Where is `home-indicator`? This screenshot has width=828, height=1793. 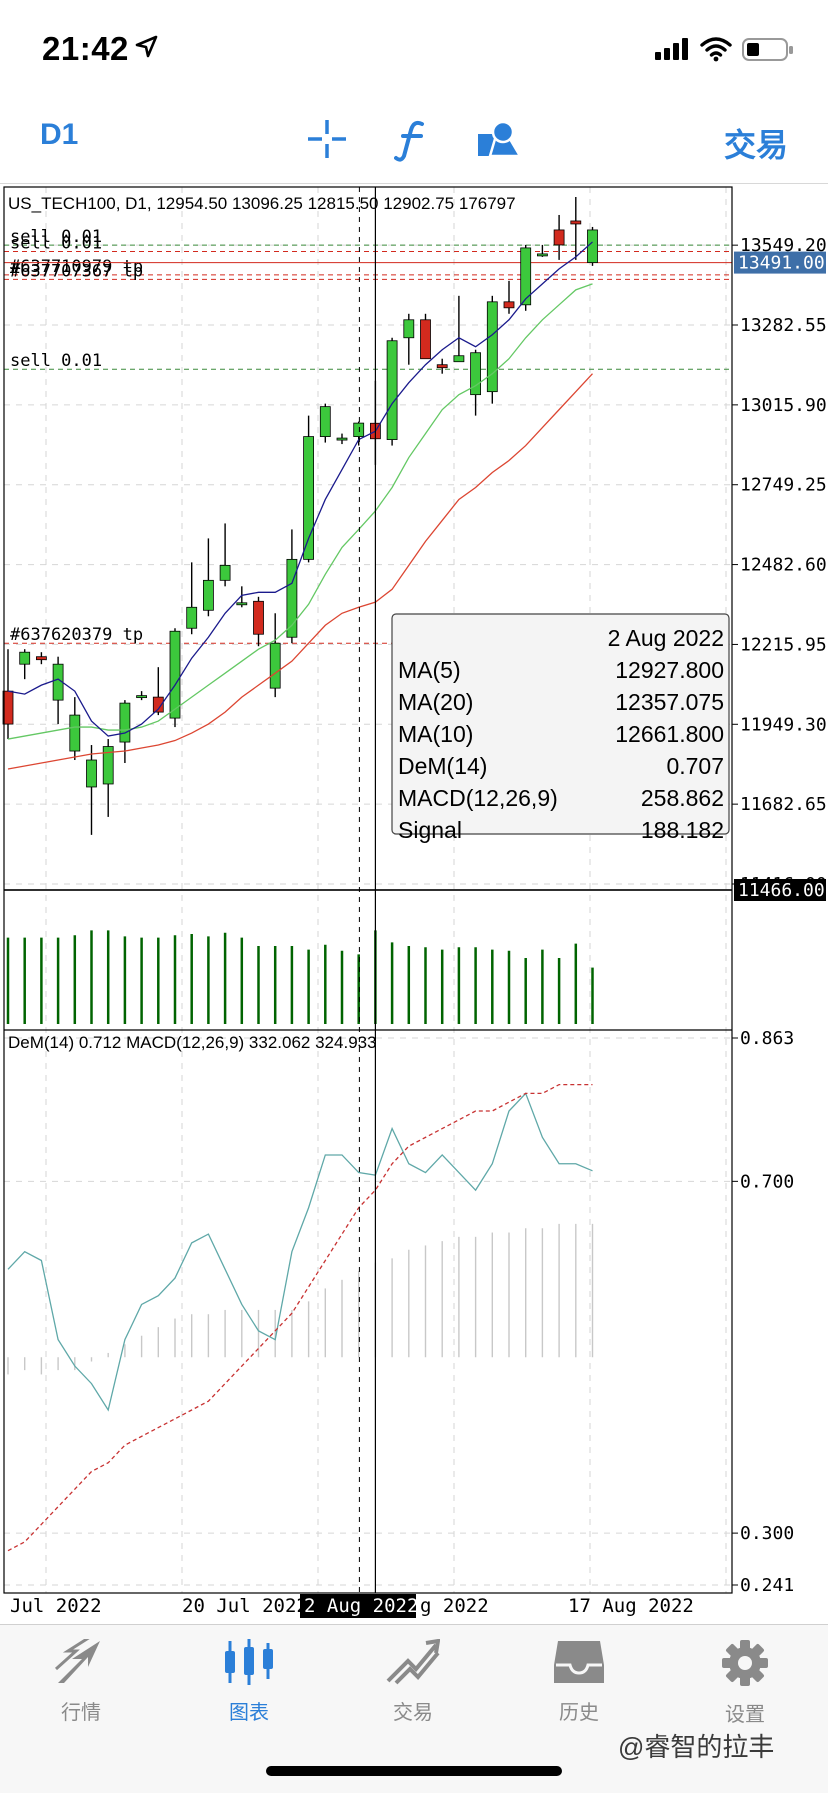 home-indicator is located at coordinates (414, 1771).